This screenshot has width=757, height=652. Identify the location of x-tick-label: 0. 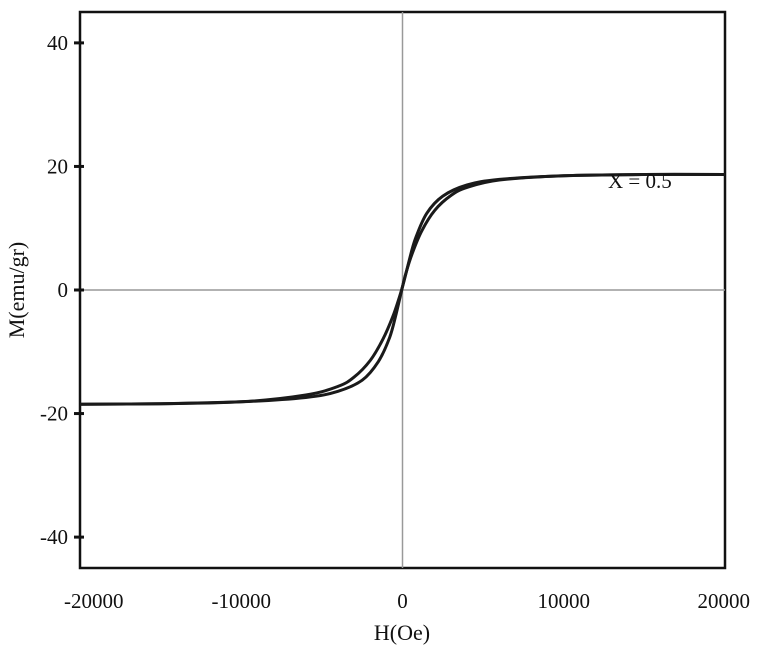
(402, 601).